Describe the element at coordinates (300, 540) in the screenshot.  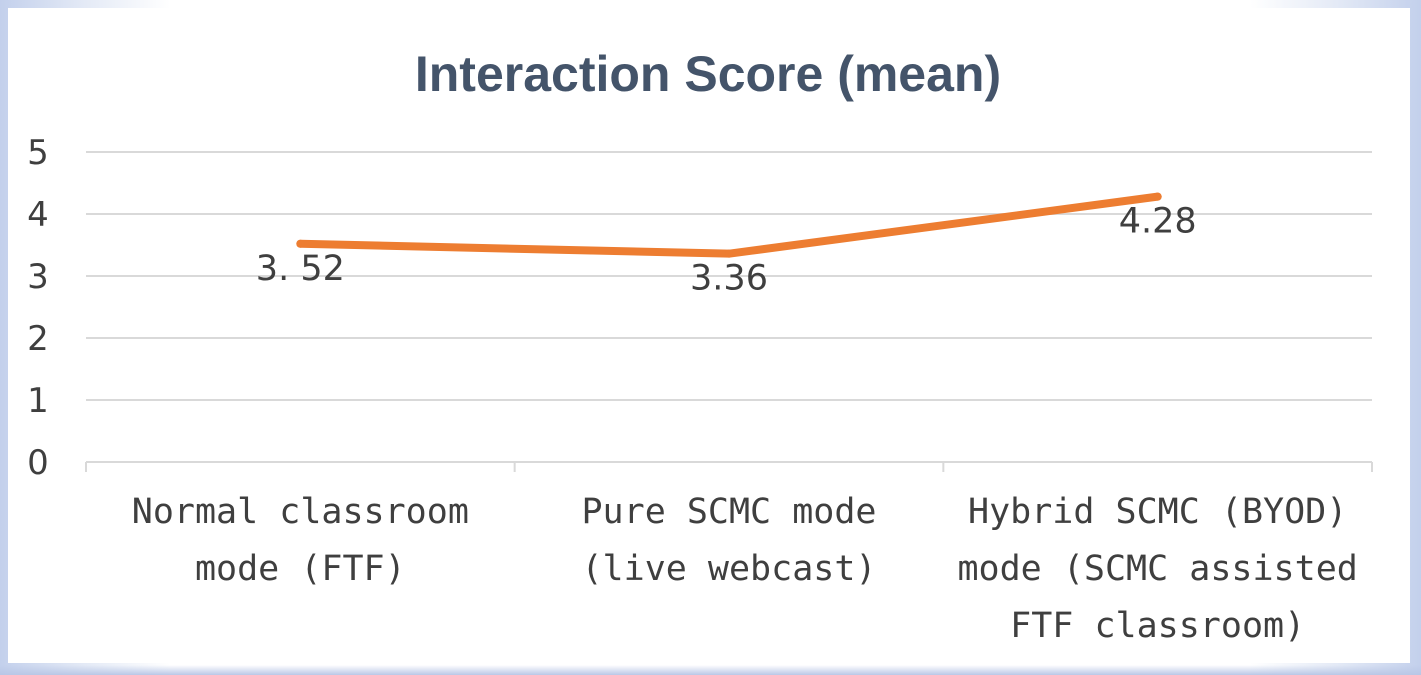
I see `x-tick-label: Normal classroom mode (FTF)` at that location.